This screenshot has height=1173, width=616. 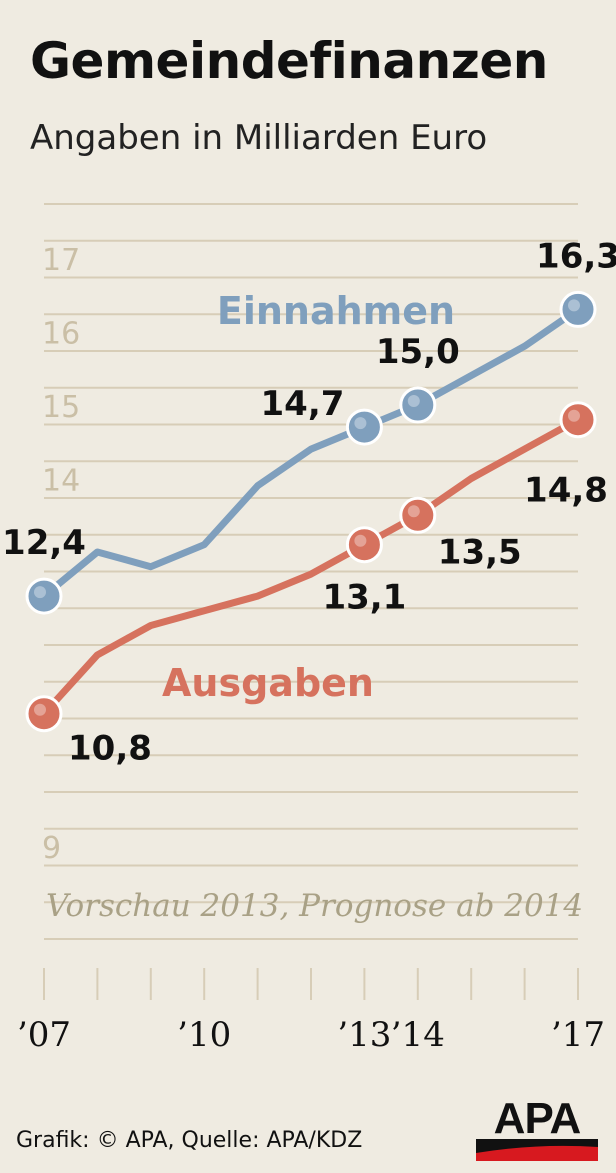 I want to click on apa-logo-text: APA, so click(x=537, y=1119).